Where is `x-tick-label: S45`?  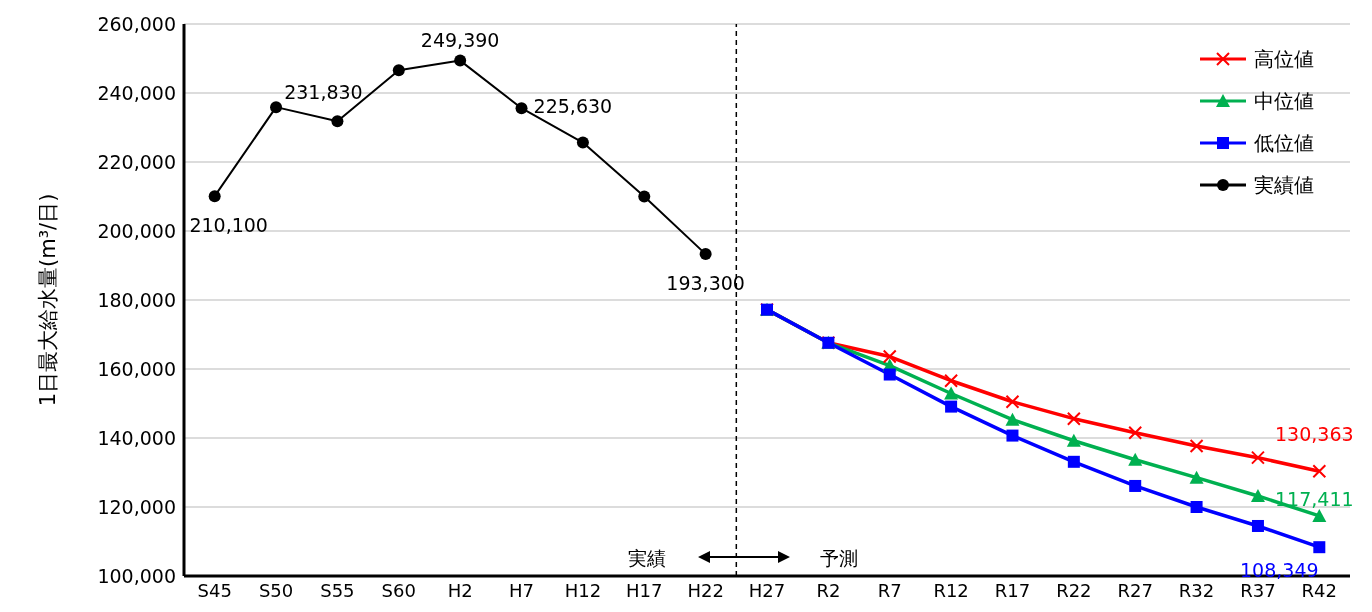 x-tick-label: S45 is located at coordinates (214, 590).